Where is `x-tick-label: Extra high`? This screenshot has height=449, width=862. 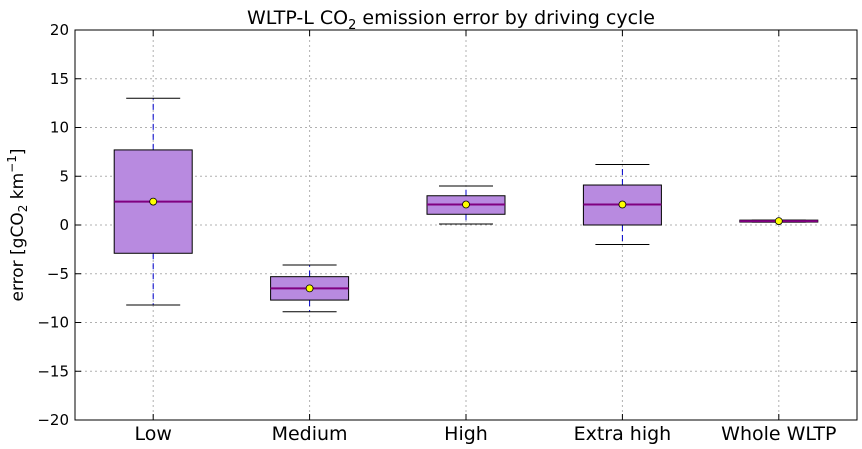 x-tick-label: Extra high is located at coordinates (623, 434).